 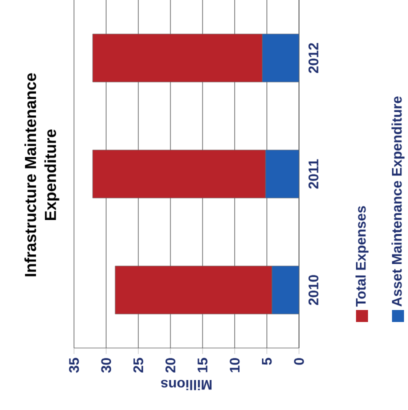 I want to click on text: Total Expenses, so click(x=362, y=256).